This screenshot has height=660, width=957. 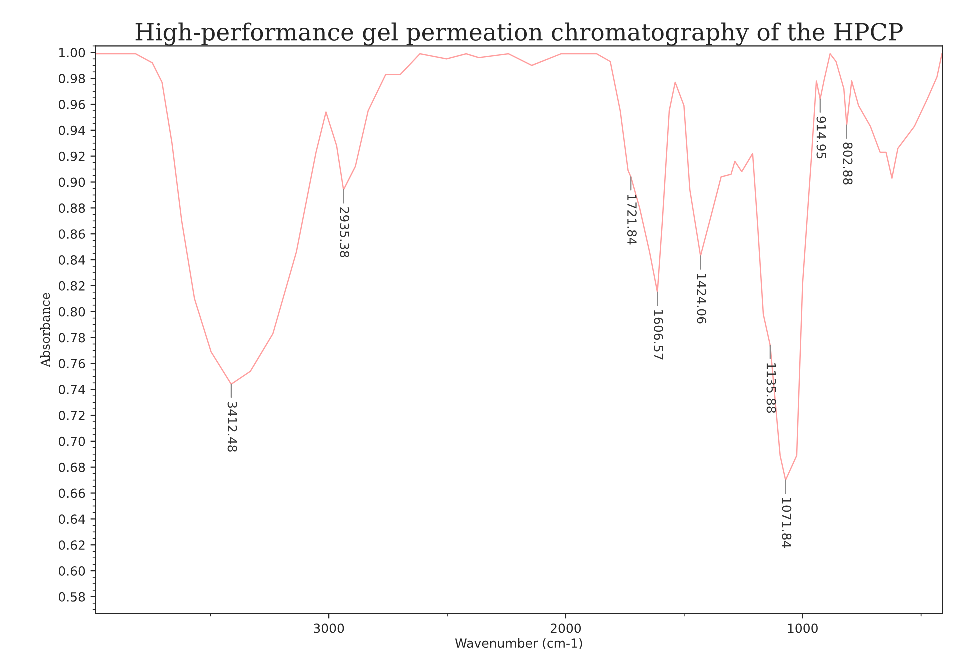 I want to click on y-tick-label: 0.90, so click(x=72, y=183).